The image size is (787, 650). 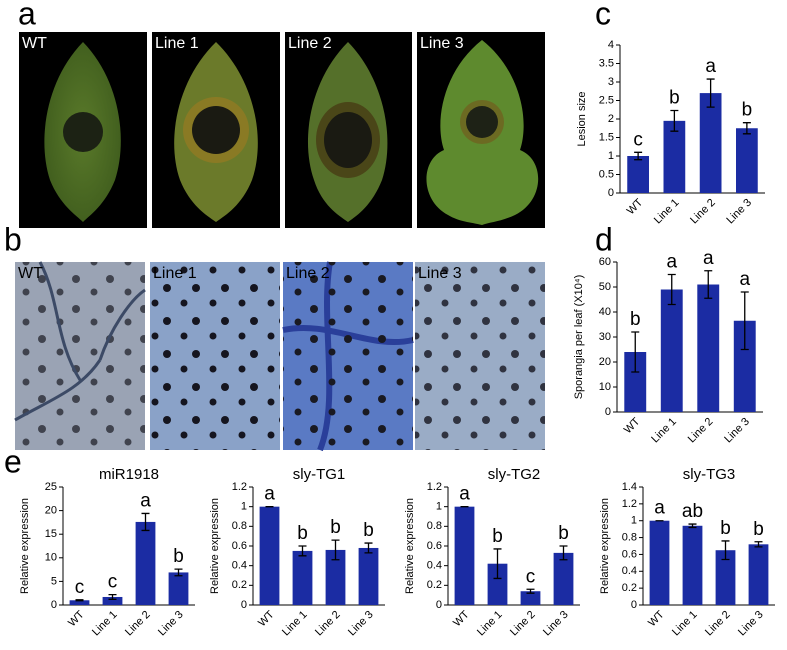 What do you see at coordinates (629, 487) in the screenshot?
I see `y-tick-label: 1.4` at bounding box center [629, 487].